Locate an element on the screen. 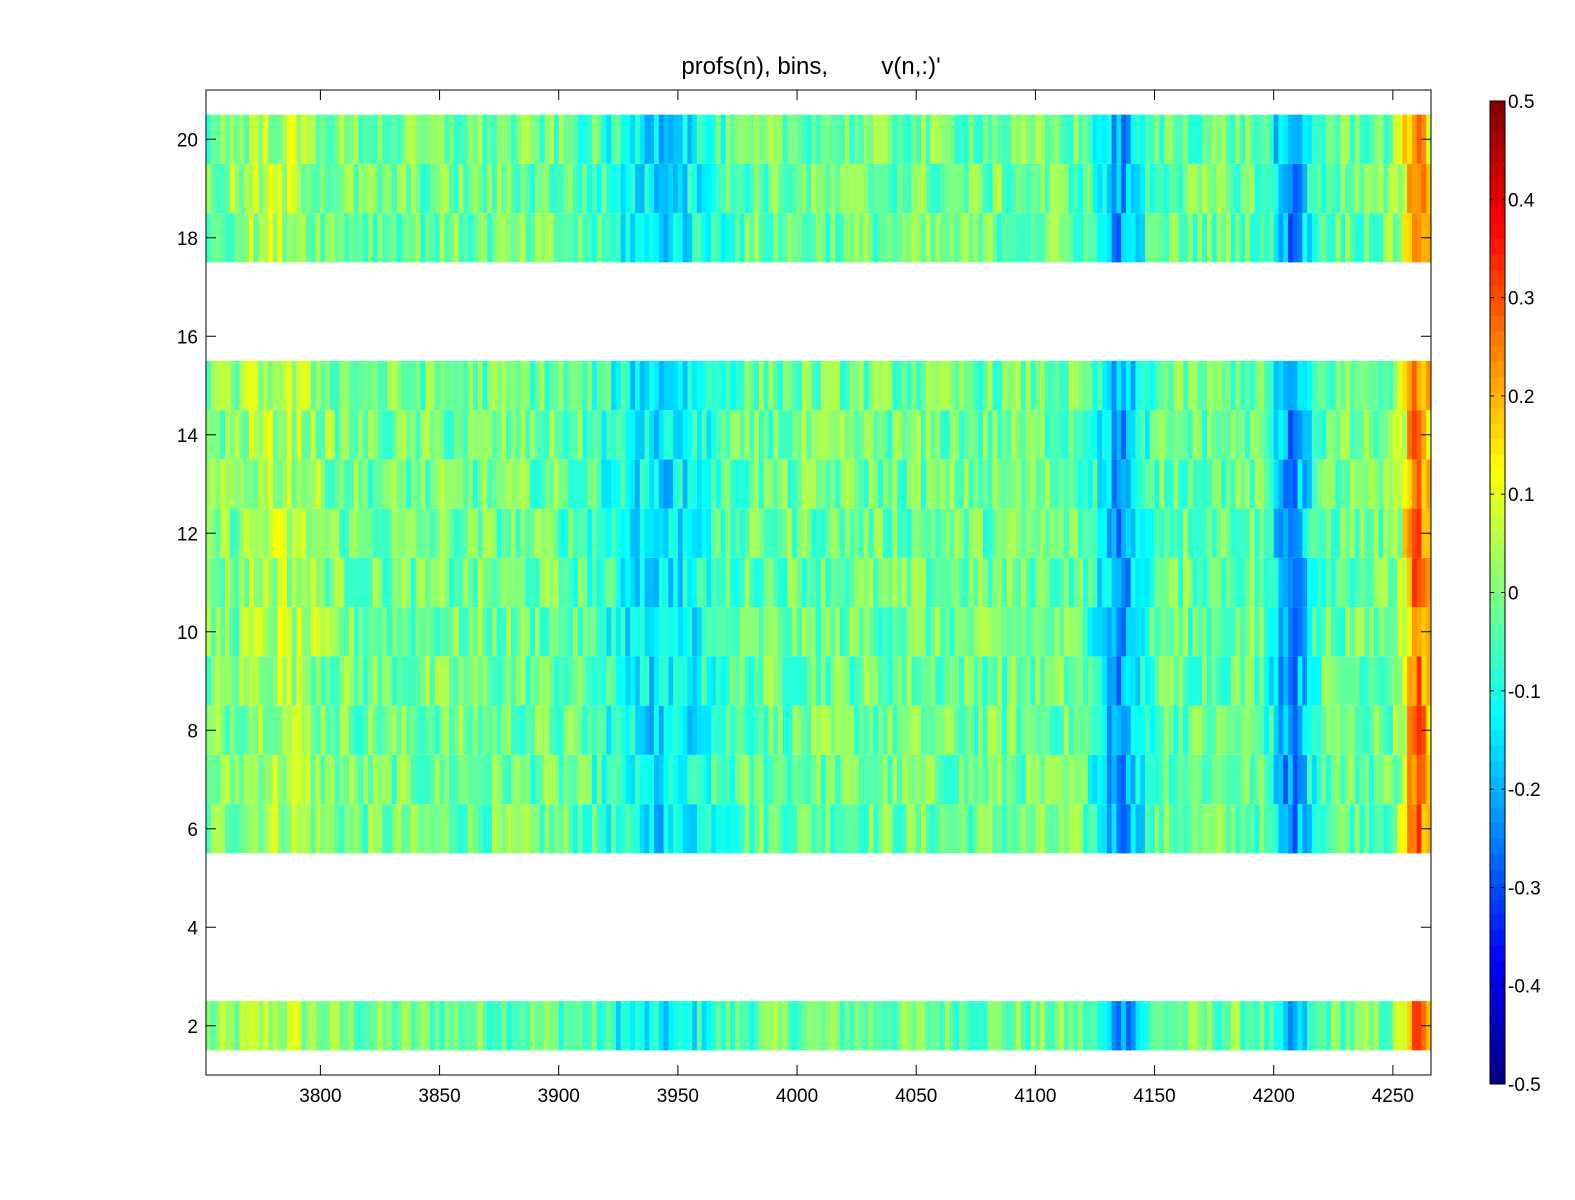 Image resolution: width=1575 pixels, height=1200 pixels. y-tick-label: 12 is located at coordinates (187, 534).